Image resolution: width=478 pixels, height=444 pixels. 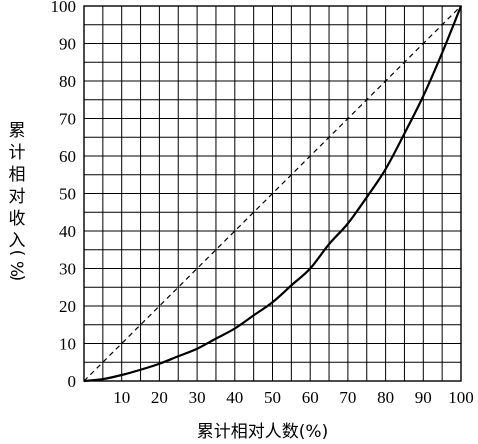 What do you see at coordinates (310, 397) in the screenshot?
I see `x-tick-label: 60` at bounding box center [310, 397].